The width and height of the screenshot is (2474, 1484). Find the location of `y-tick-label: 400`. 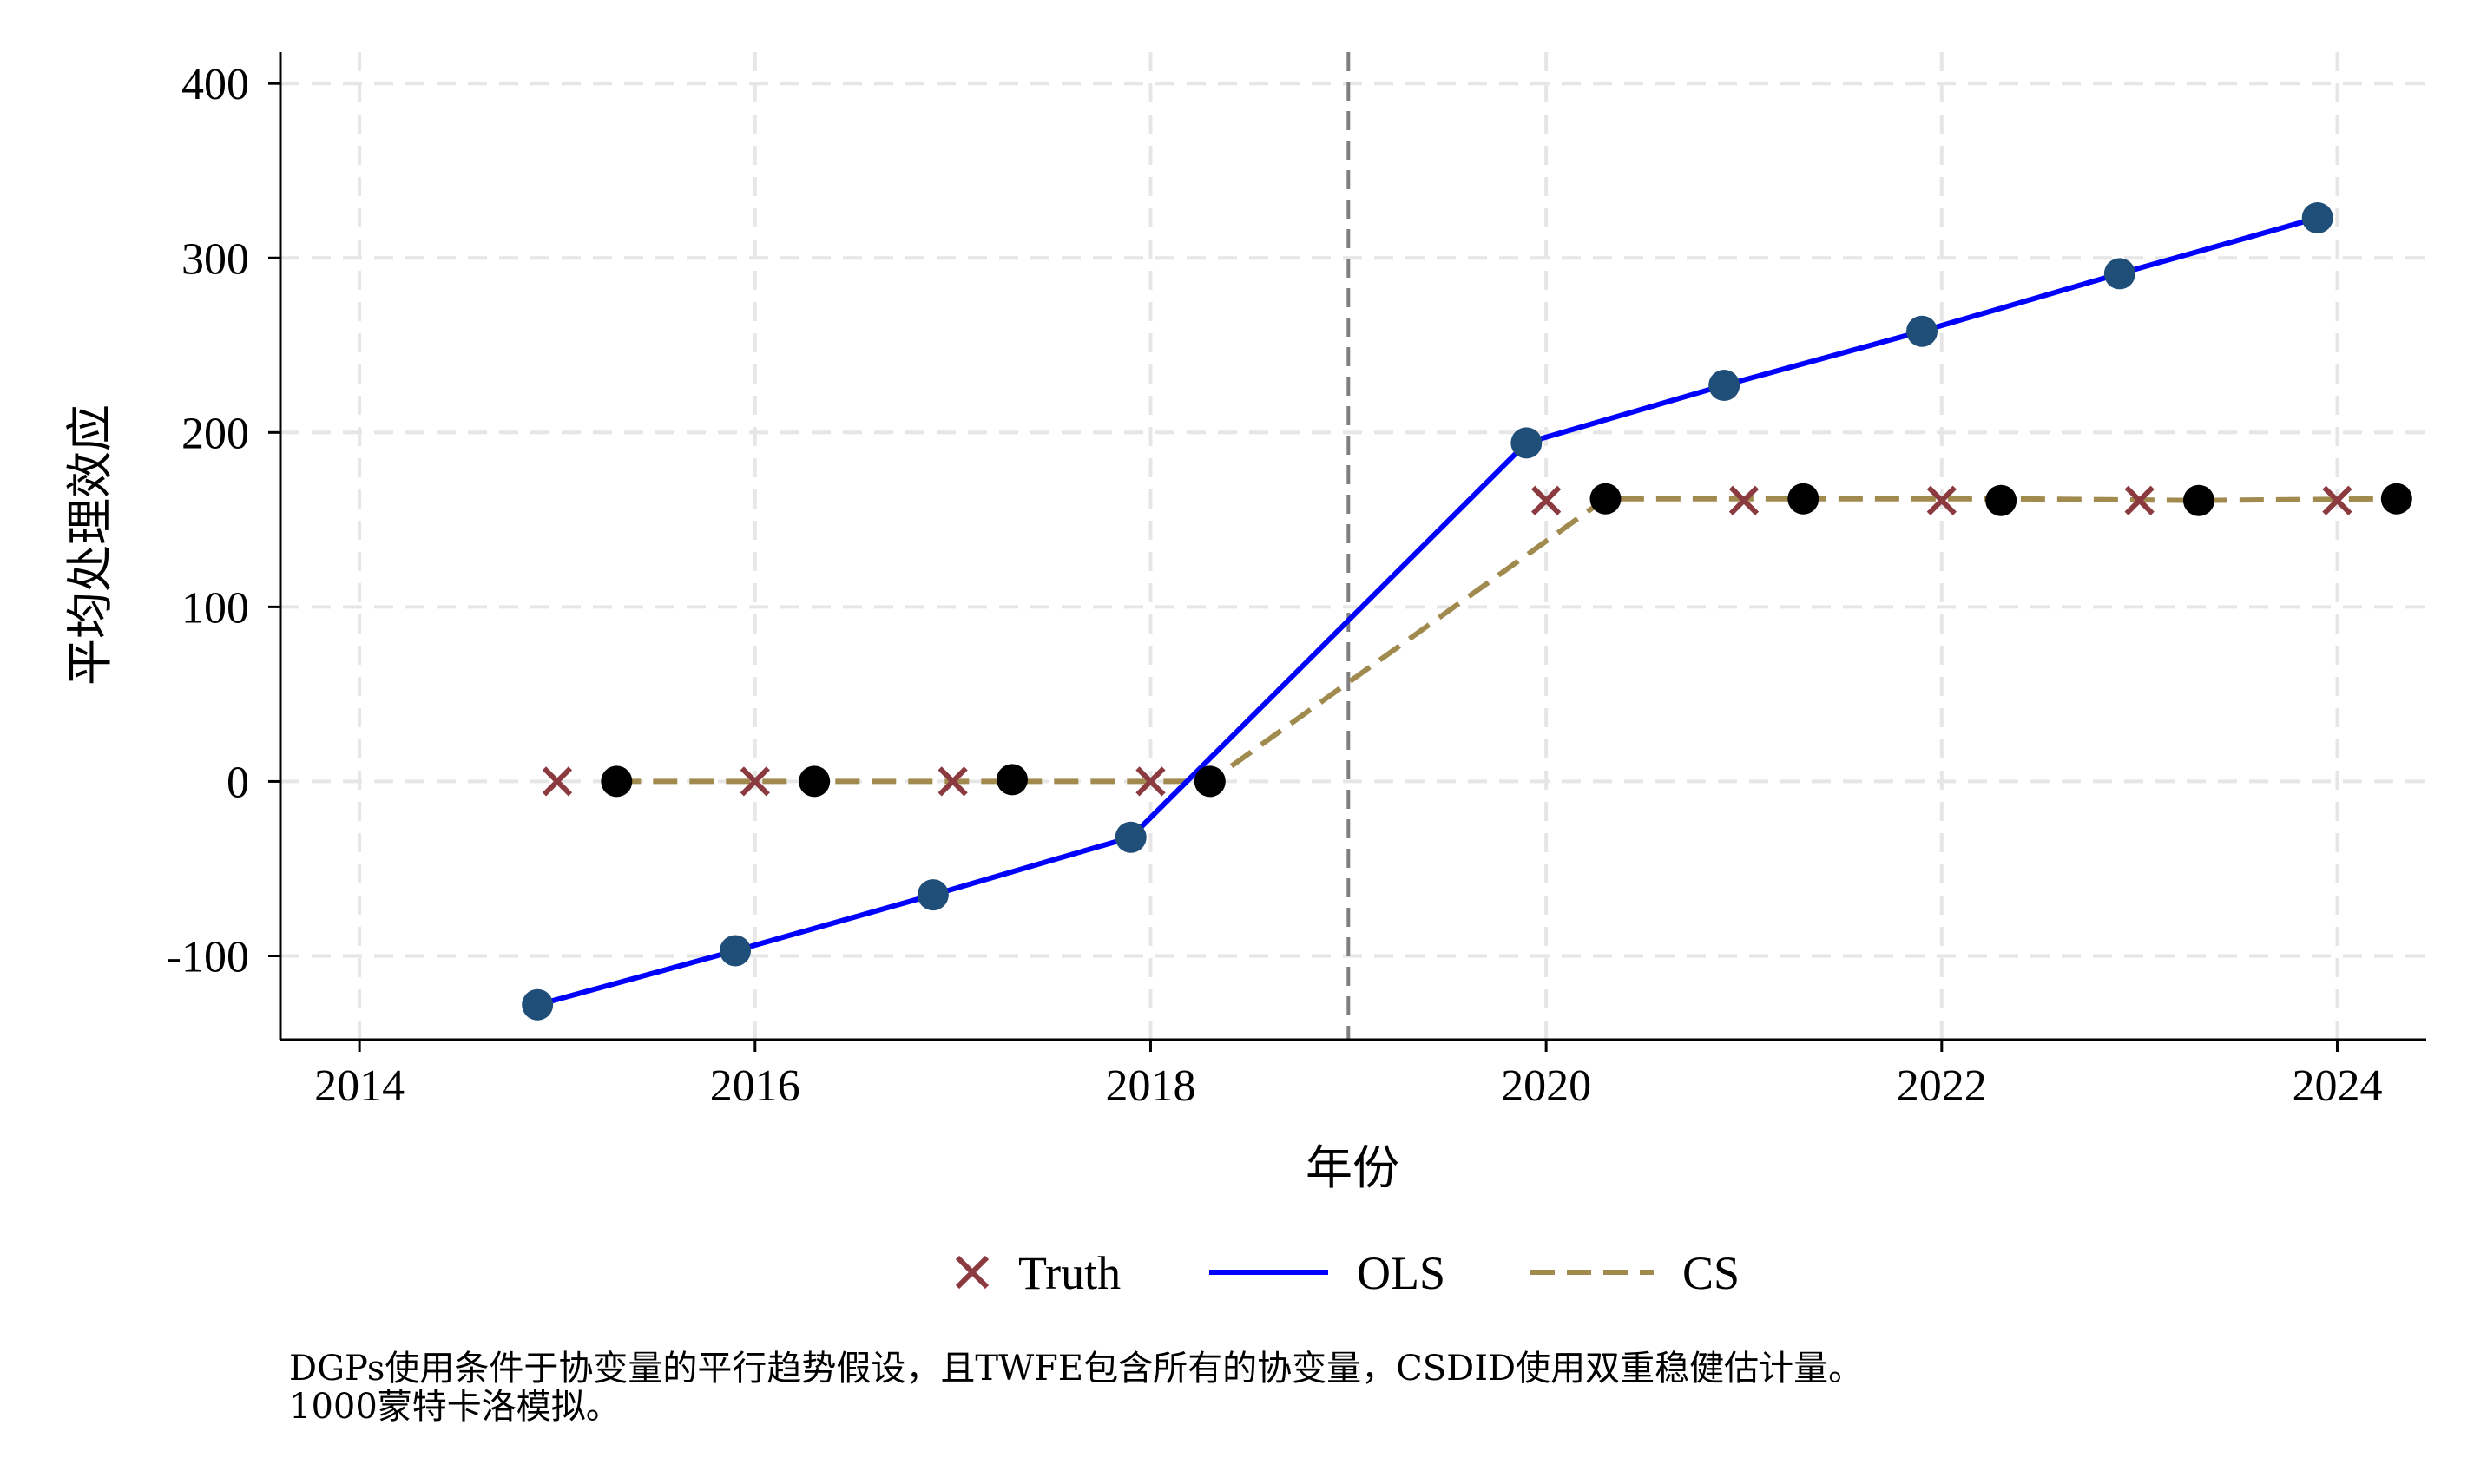

y-tick-label: 400 is located at coordinates (215, 84).